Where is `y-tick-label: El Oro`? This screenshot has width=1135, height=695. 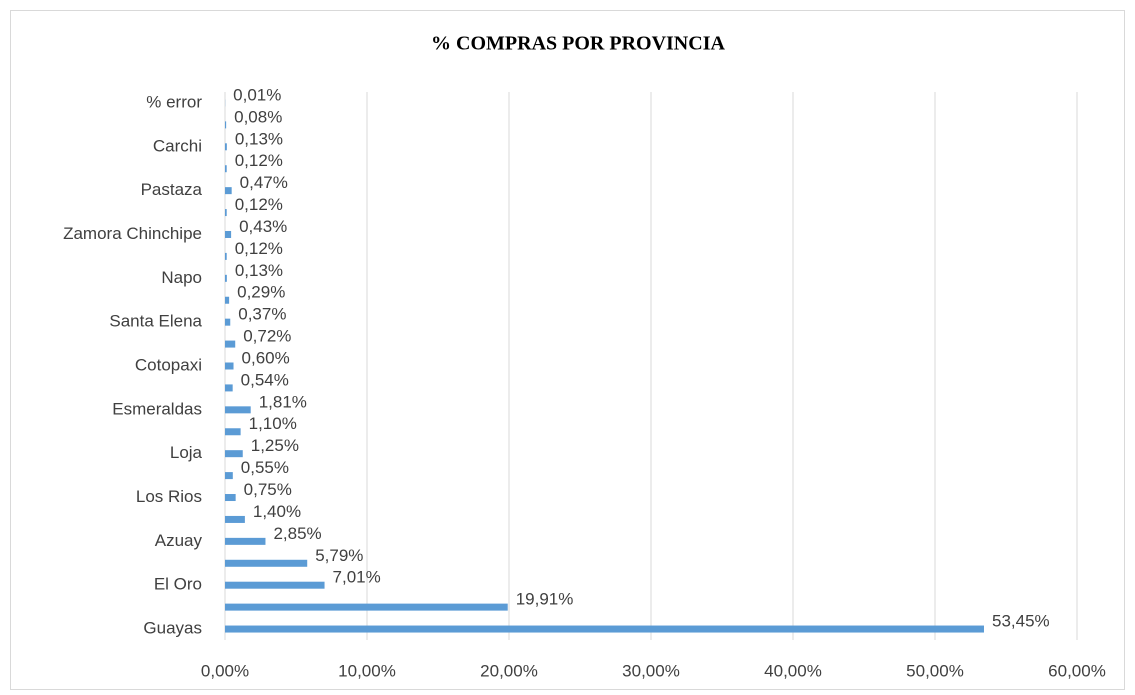 y-tick-label: El Oro is located at coordinates (178, 584).